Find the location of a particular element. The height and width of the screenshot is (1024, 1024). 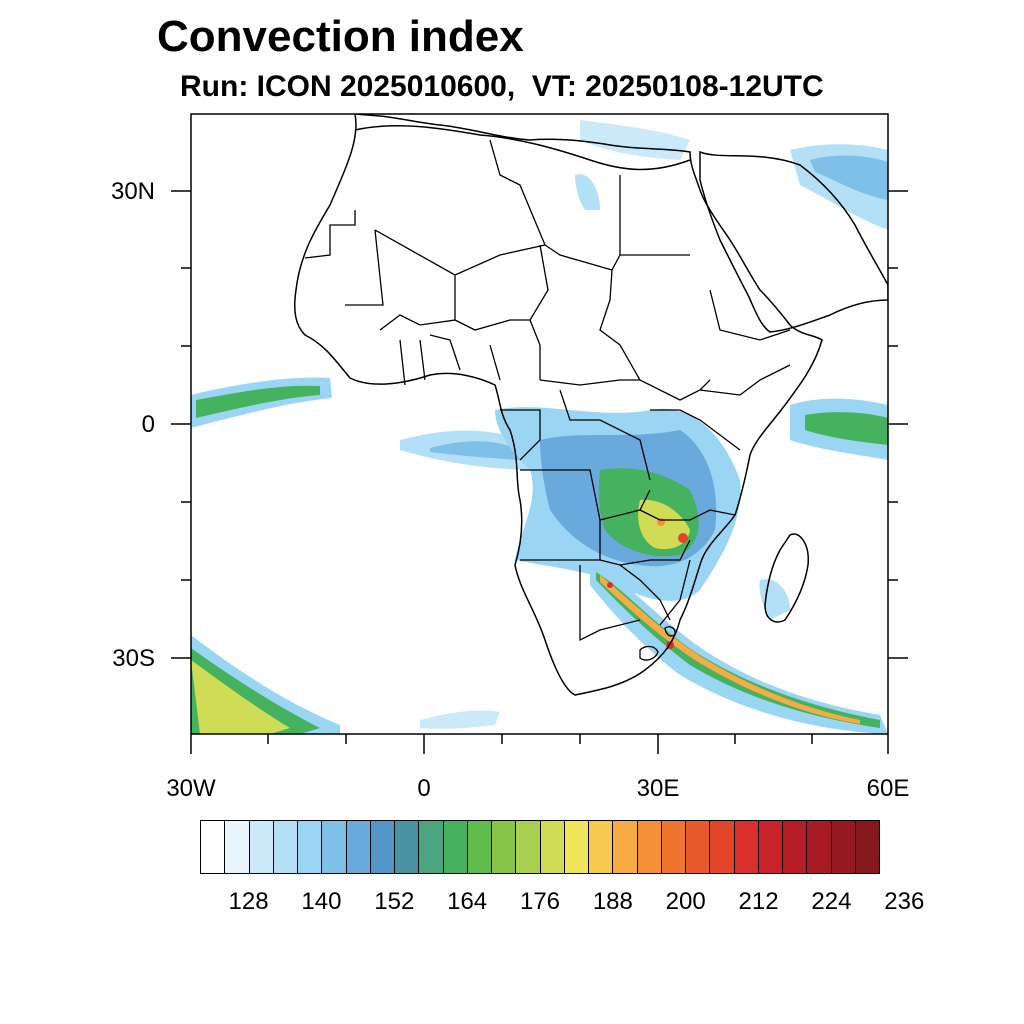

colorbar-label: 236 is located at coordinates (904, 901).